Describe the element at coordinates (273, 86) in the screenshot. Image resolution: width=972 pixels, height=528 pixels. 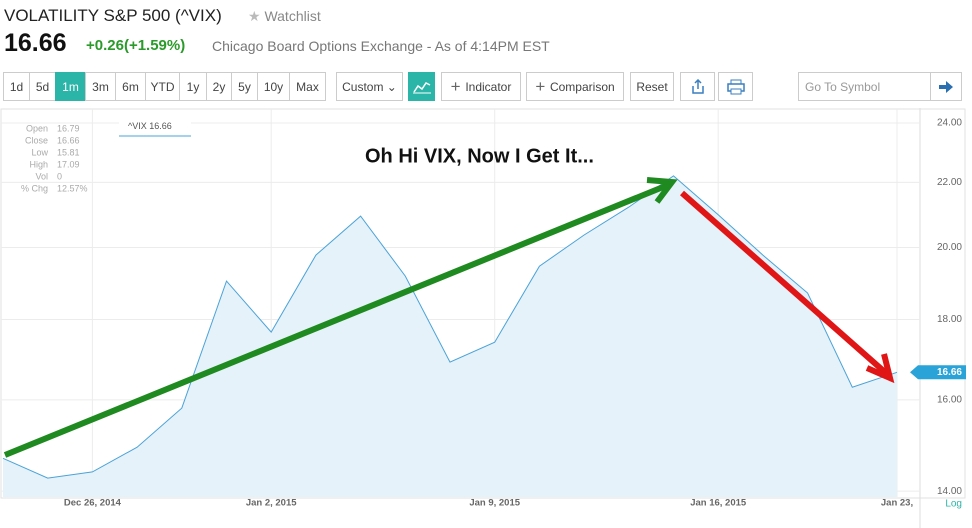
I see `range-button: 10y` at that location.